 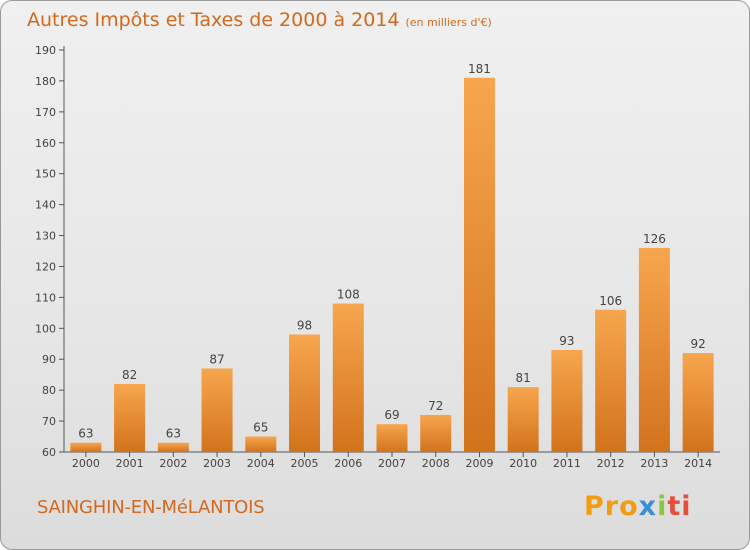 I want to click on logo-part-1: Pro, so click(x=611, y=506).